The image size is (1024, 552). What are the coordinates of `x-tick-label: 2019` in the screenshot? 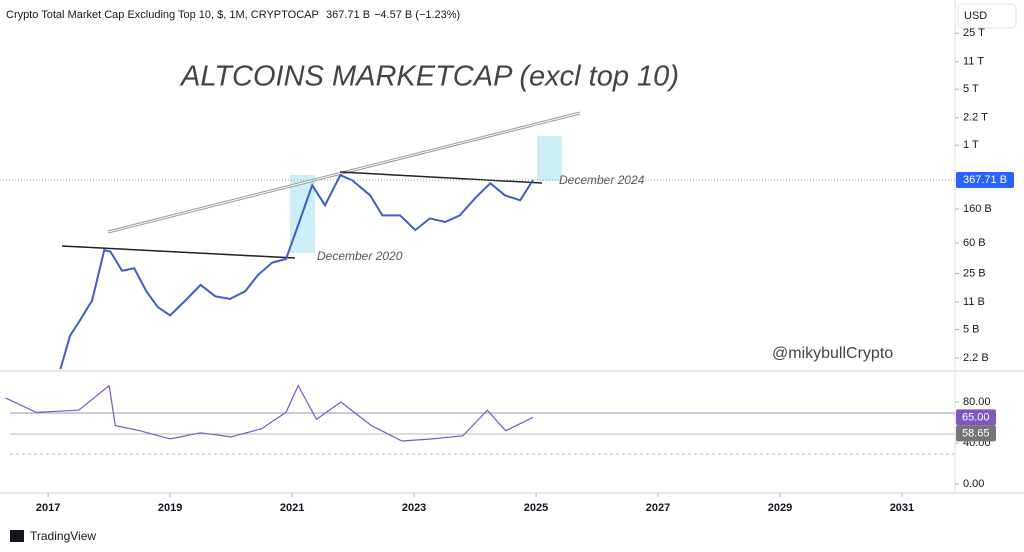 It's located at (170, 508).